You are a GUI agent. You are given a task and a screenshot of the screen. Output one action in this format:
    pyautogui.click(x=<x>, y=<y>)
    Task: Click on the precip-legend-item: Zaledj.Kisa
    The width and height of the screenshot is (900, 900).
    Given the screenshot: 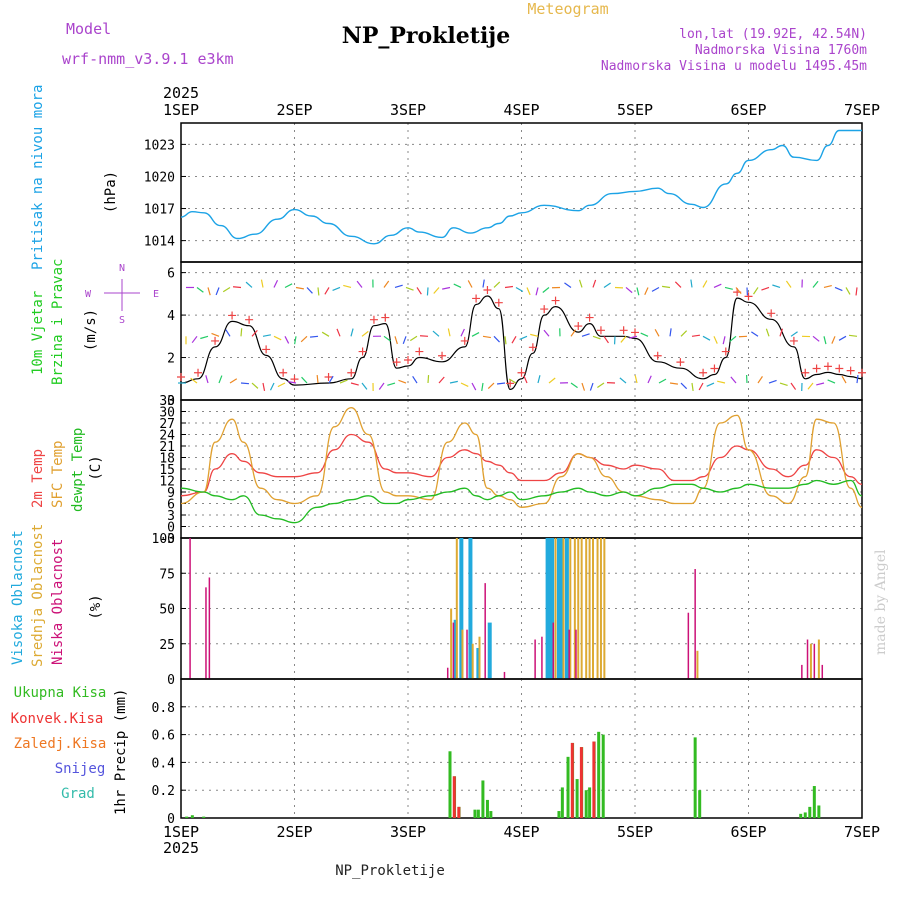 What is the action you would take?
    pyautogui.click(x=60, y=744)
    